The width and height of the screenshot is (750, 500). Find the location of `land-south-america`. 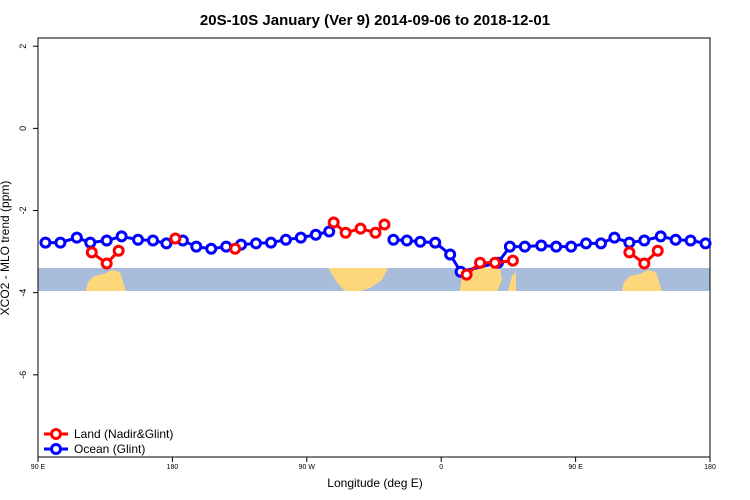

land-south-america is located at coordinates (358, 279).